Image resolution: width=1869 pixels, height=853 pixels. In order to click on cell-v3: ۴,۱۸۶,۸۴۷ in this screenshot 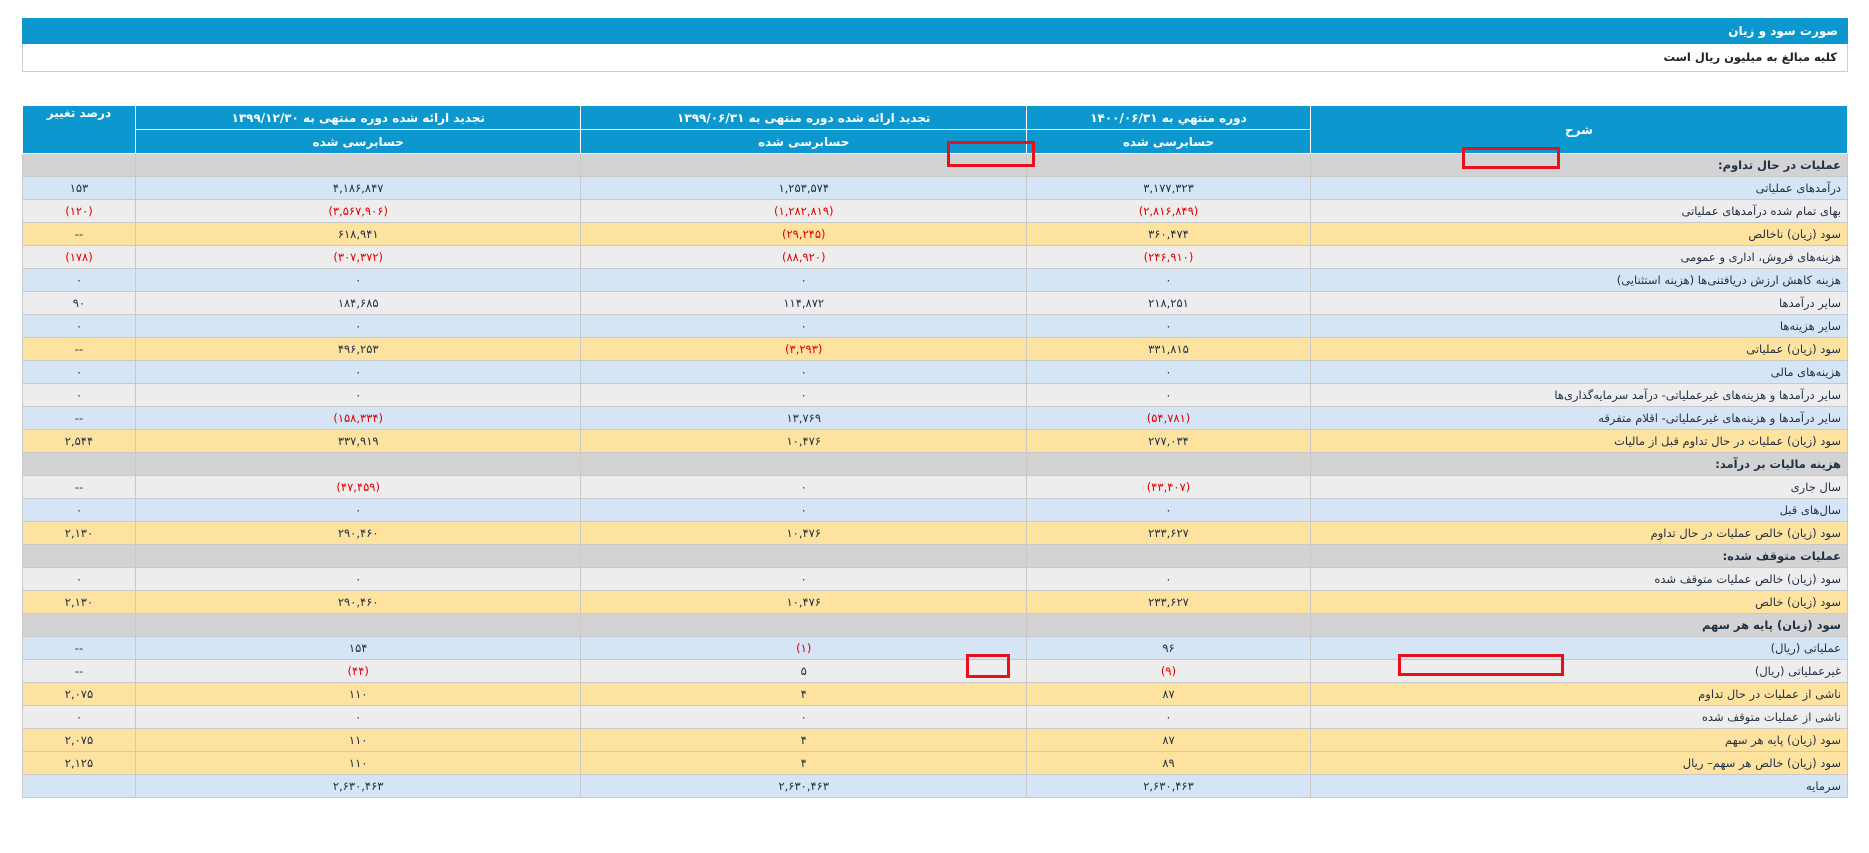, I will do `click(358, 188)`.